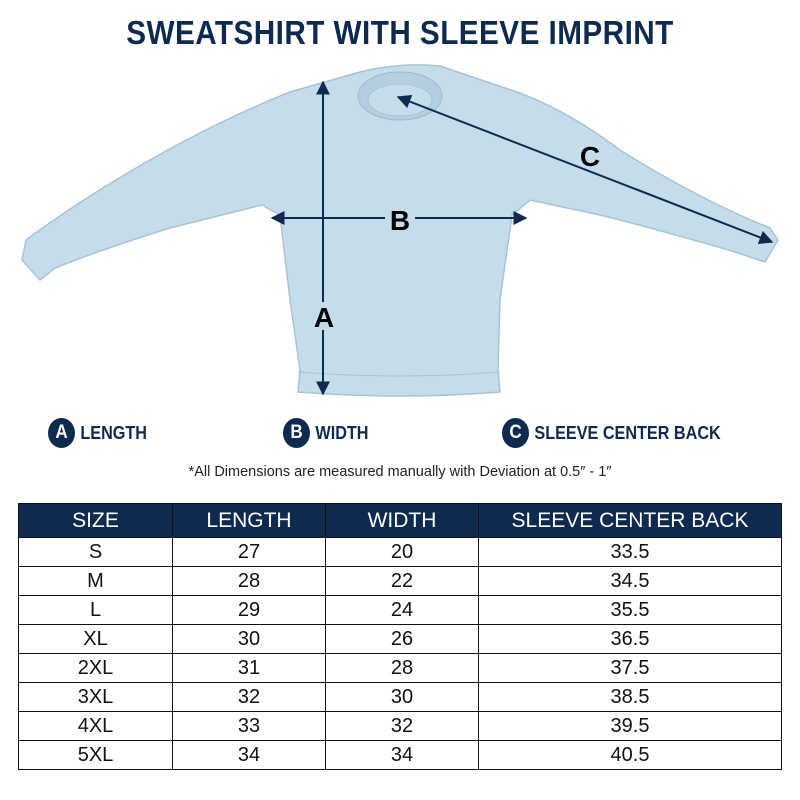 This screenshot has height=800, width=800. I want to click on sleeve-cell: 39.5, so click(630, 726).